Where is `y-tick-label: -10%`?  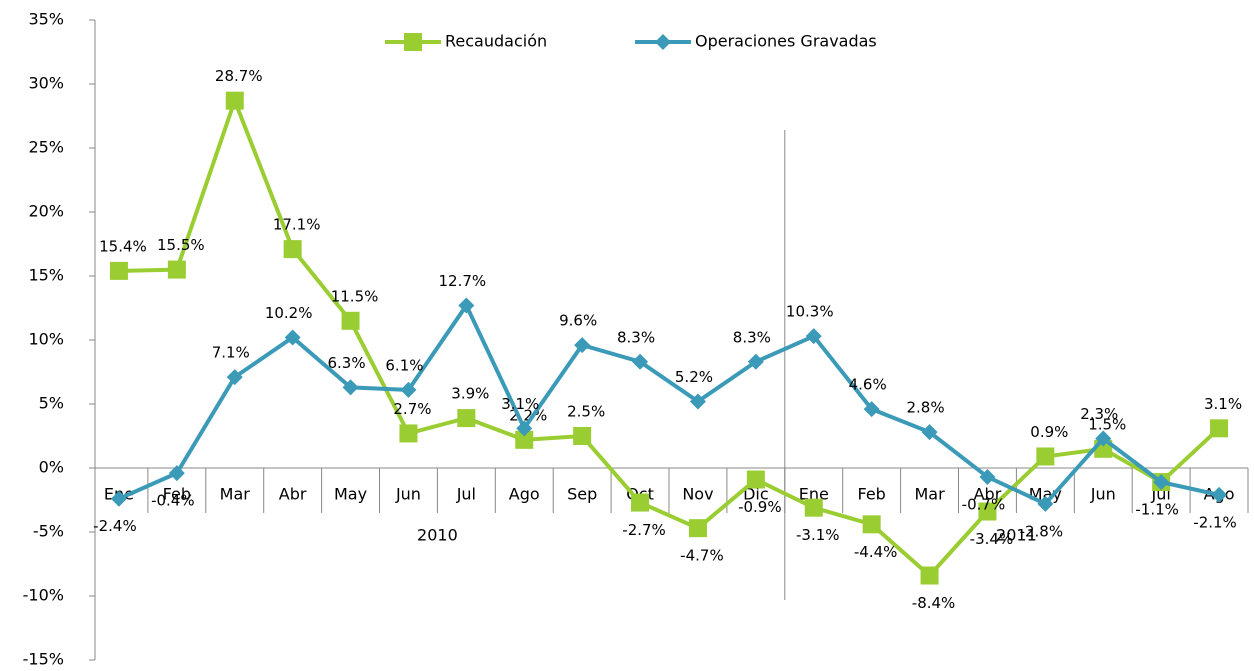
y-tick-label: -10% is located at coordinates (43, 595).